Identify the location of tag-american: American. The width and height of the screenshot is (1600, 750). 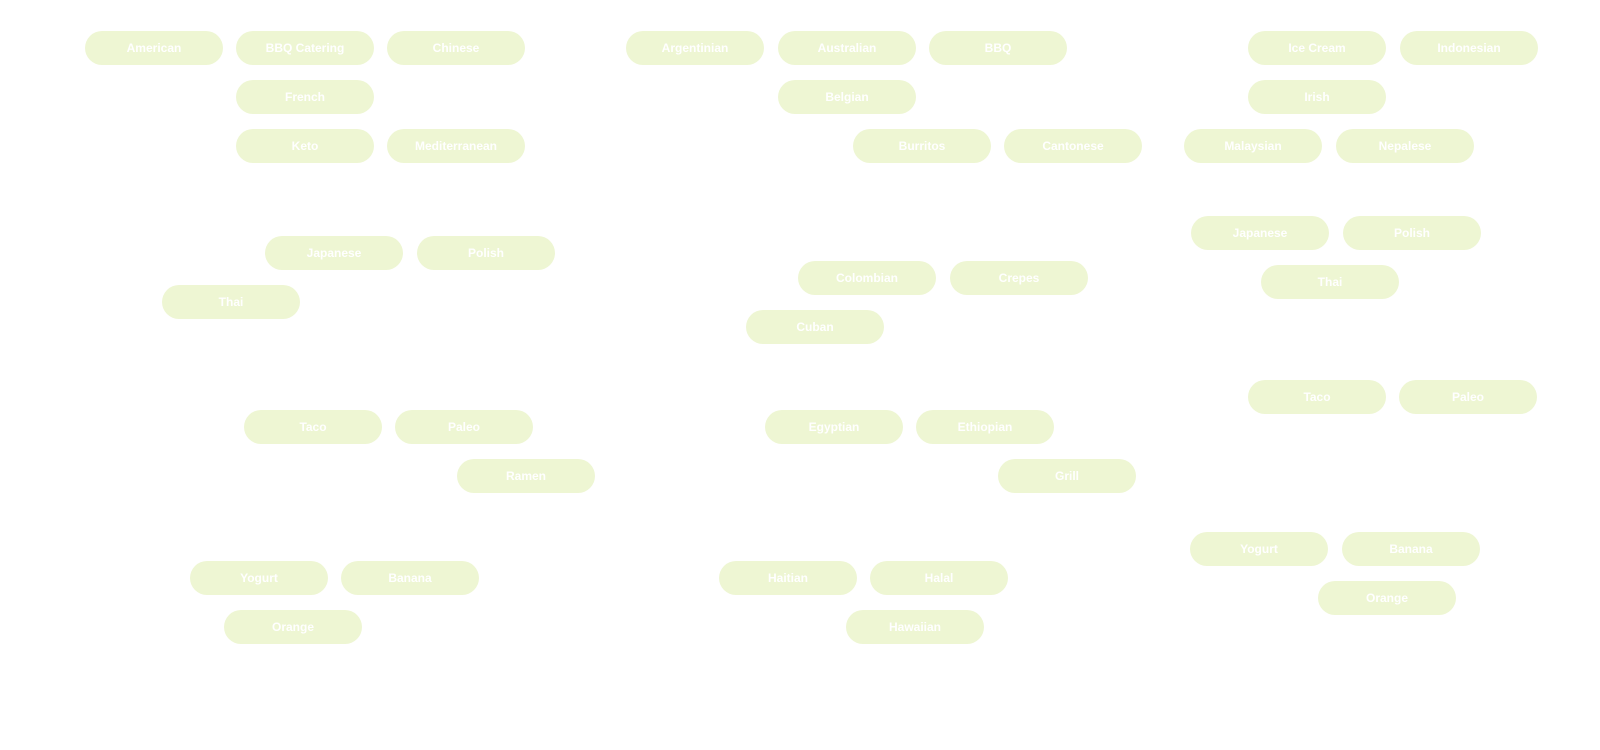
(154, 48).